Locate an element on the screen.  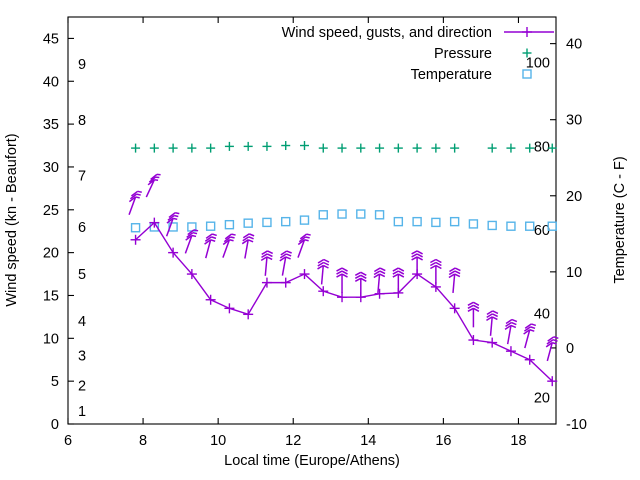
y-tick-label: 5 is located at coordinates (55, 382).